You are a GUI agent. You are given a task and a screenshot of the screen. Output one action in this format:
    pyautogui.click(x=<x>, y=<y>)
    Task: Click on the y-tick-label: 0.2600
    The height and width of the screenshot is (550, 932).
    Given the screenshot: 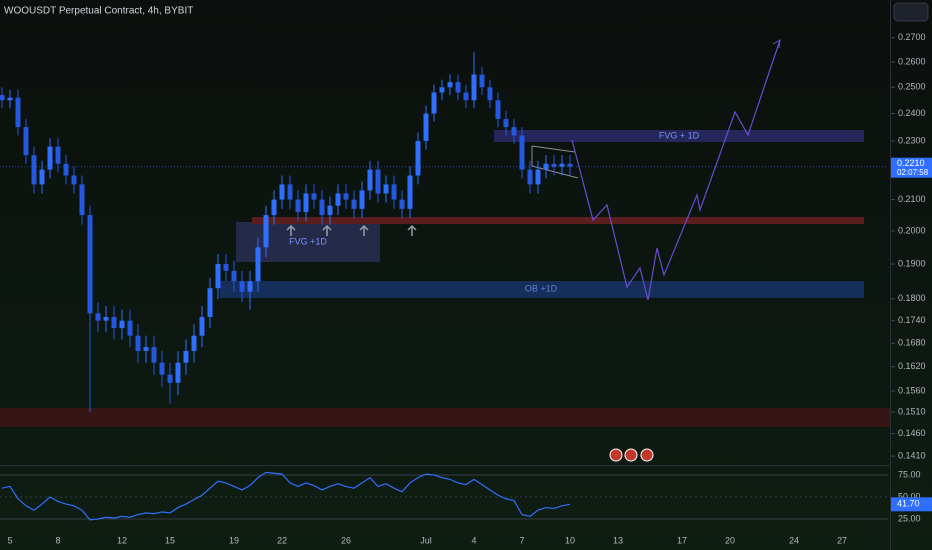 What is the action you would take?
    pyautogui.click(x=912, y=61)
    